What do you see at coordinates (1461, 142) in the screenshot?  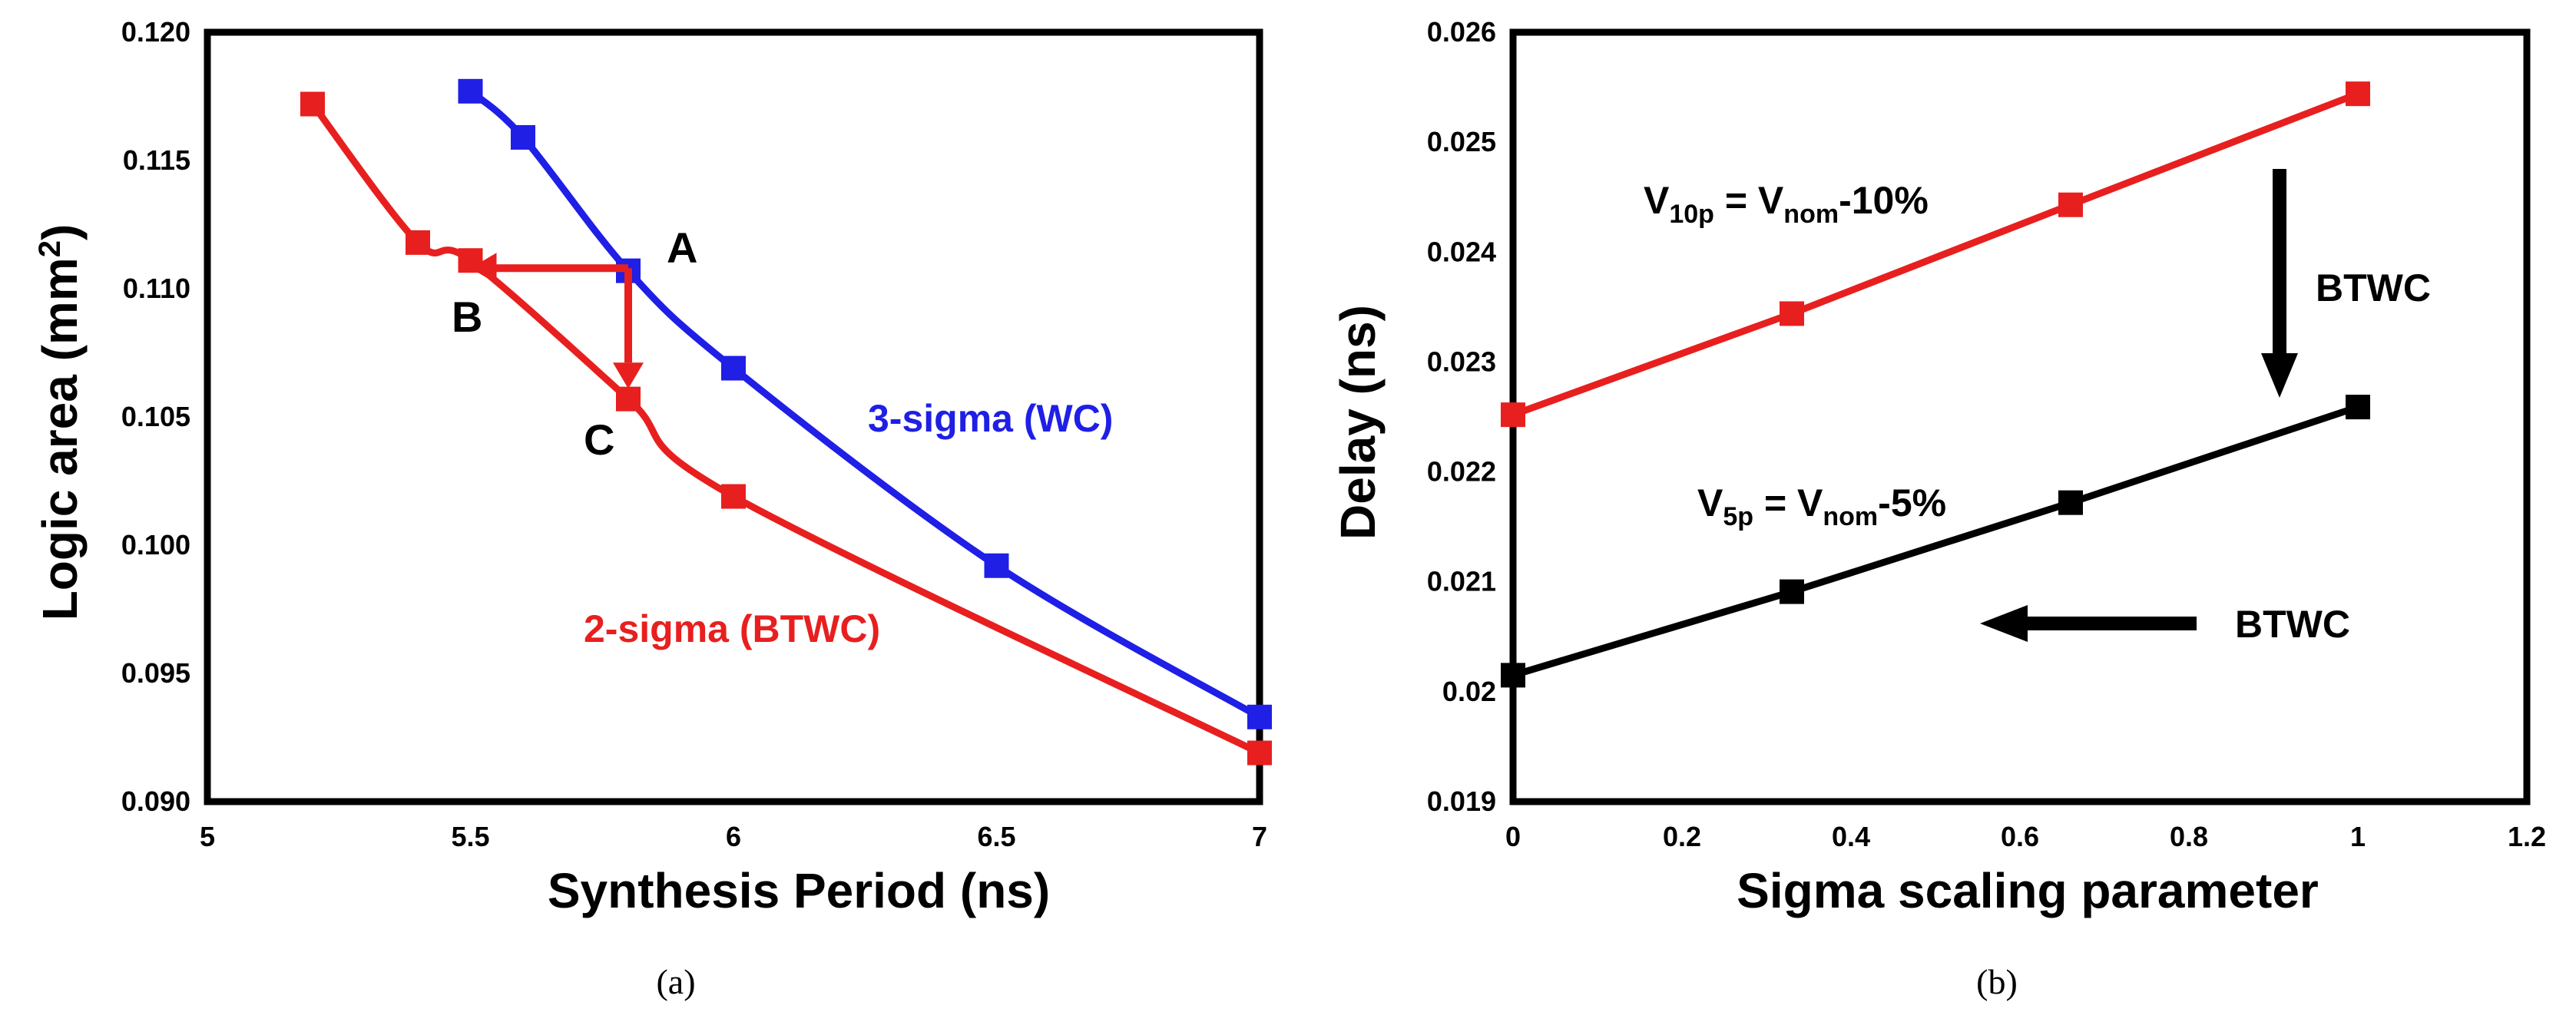 I see `y-tick-label: 0.025` at bounding box center [1461, 142].